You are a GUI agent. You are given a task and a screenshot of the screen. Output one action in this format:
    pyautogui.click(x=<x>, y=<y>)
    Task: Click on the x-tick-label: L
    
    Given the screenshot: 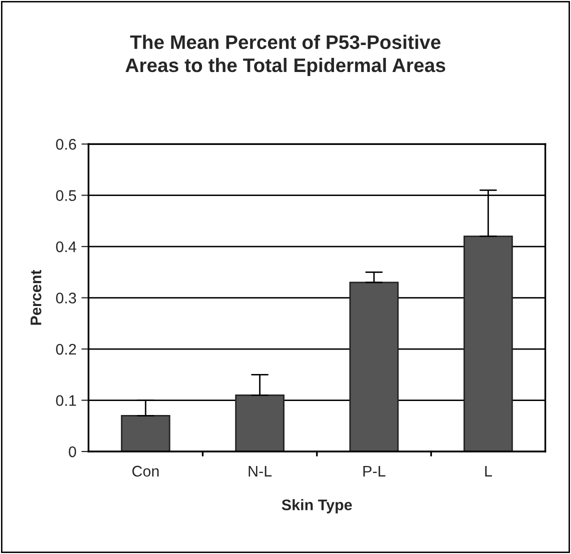 What is the action you would take?
    pyautogui.click(x=488, y=471)
    